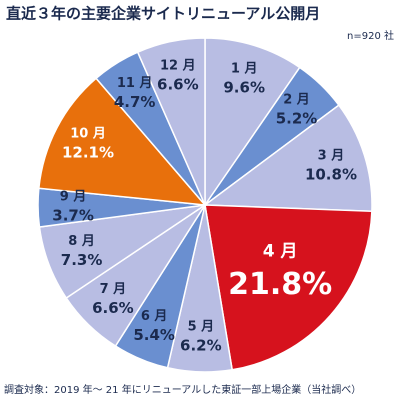  I want to click on slice-category: 8 月, so click(81, 241).